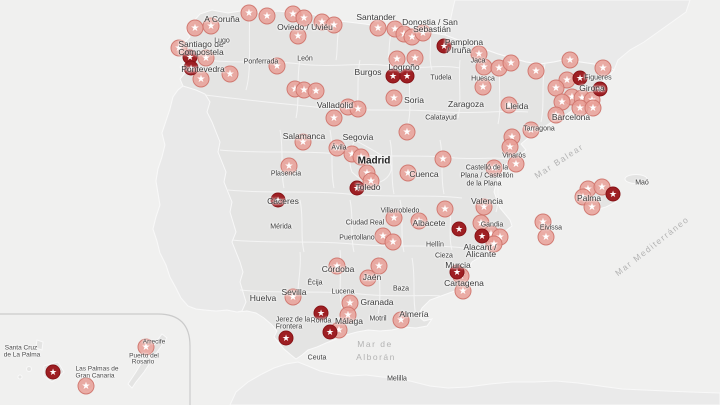 The image size is (720, 405). I want to click on city-label: Las Palmas de, so click(97, 369).